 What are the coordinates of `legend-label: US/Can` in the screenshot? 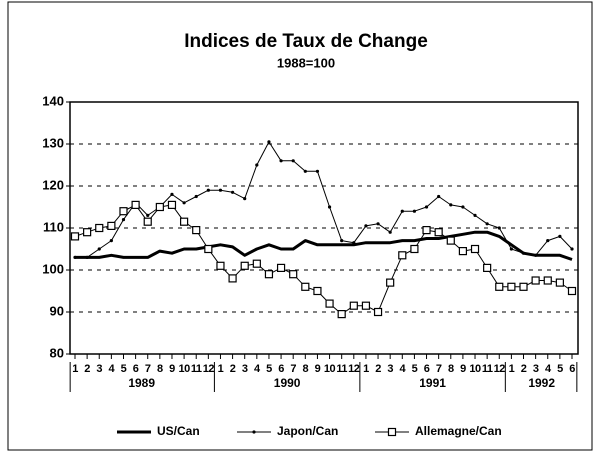 It's located at (178, 431).